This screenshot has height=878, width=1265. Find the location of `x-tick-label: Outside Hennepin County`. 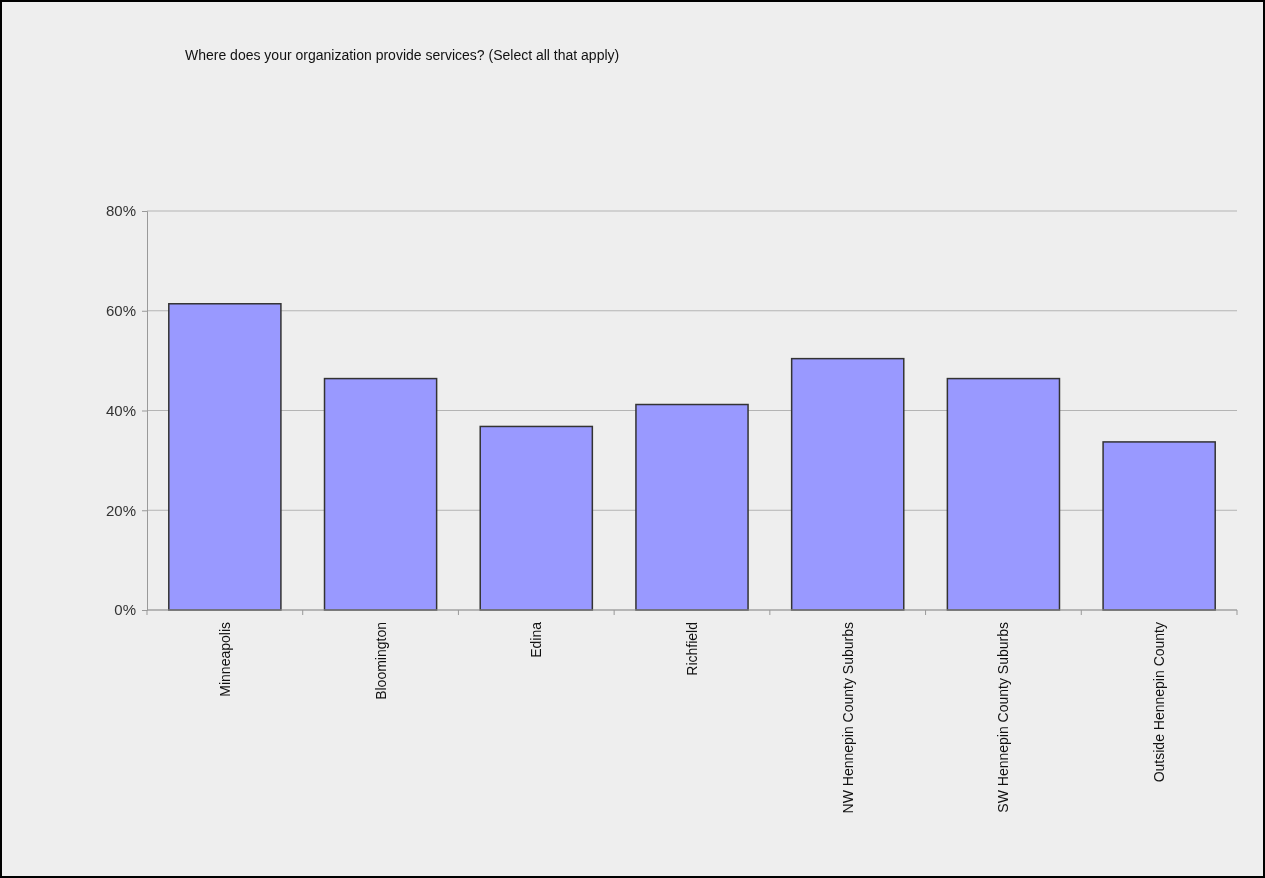

x-tick-label: Outside Hennepin County is located at coordinates (1159, 702).